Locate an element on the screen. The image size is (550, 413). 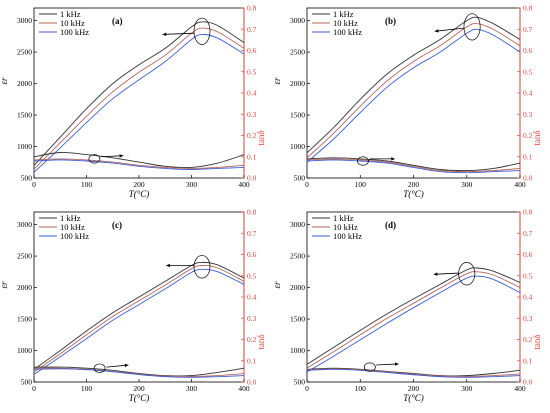
panel-label: (c) is located at coordinates (117, 225).